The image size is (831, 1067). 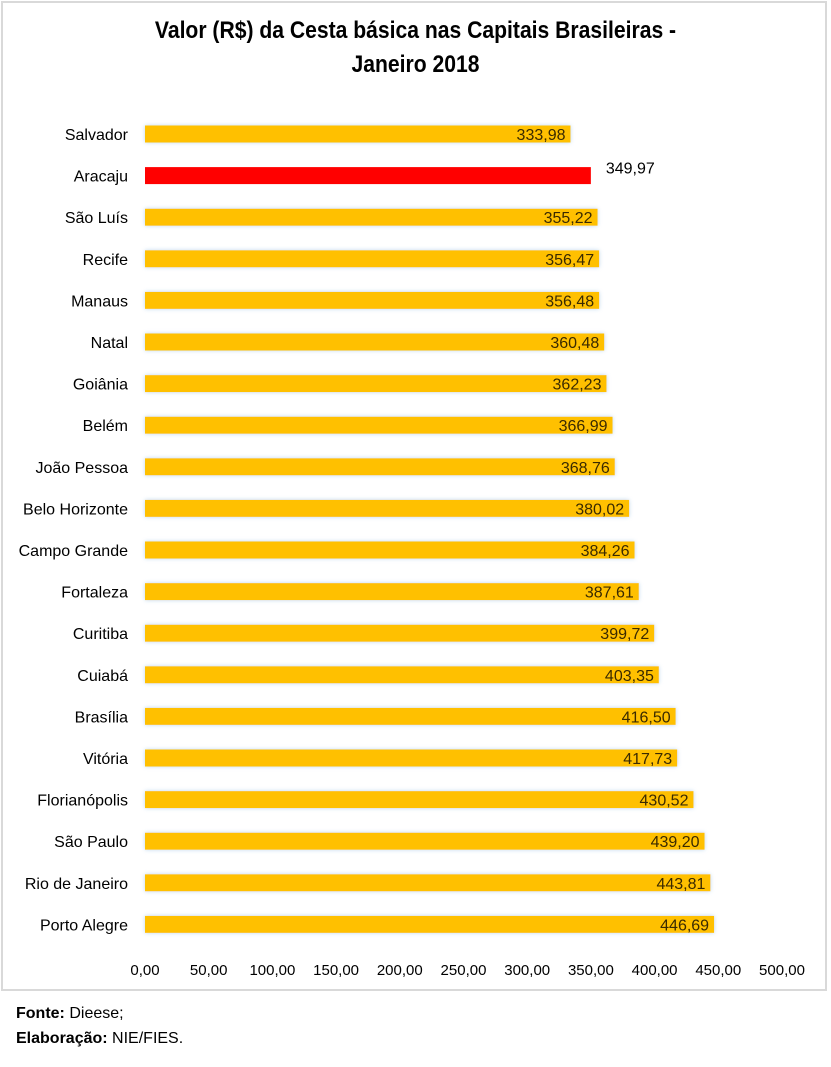 I want to click on credit-value: NIE/FIES., so click(x=148, y=1038).